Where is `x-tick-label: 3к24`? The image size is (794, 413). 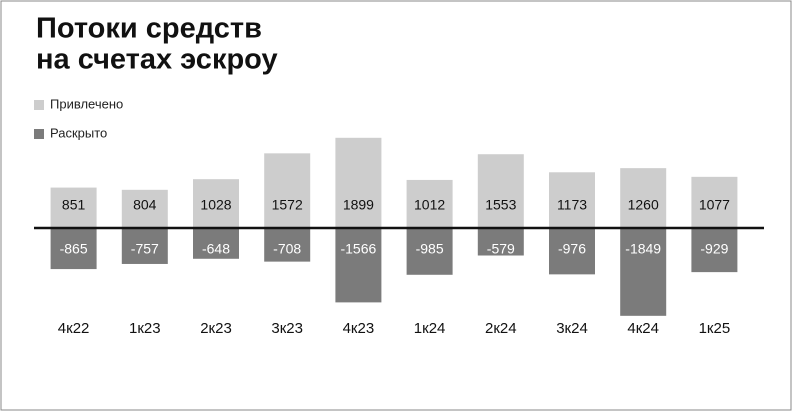 x-tick-label: 3к24 is located at coordinates (572, 328).